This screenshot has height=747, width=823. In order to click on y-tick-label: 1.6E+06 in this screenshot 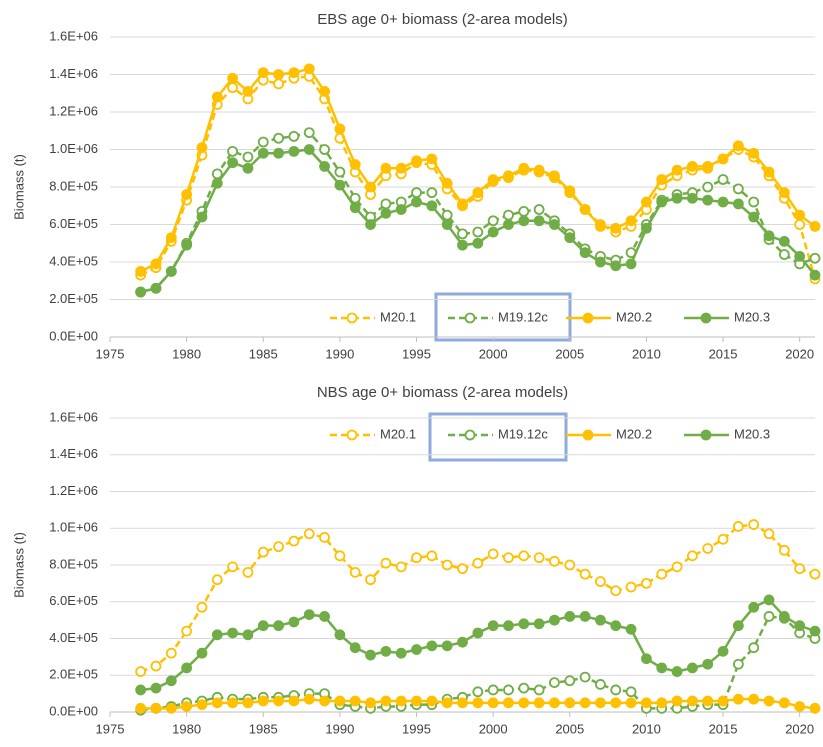, I will do `click(73, 35)`.